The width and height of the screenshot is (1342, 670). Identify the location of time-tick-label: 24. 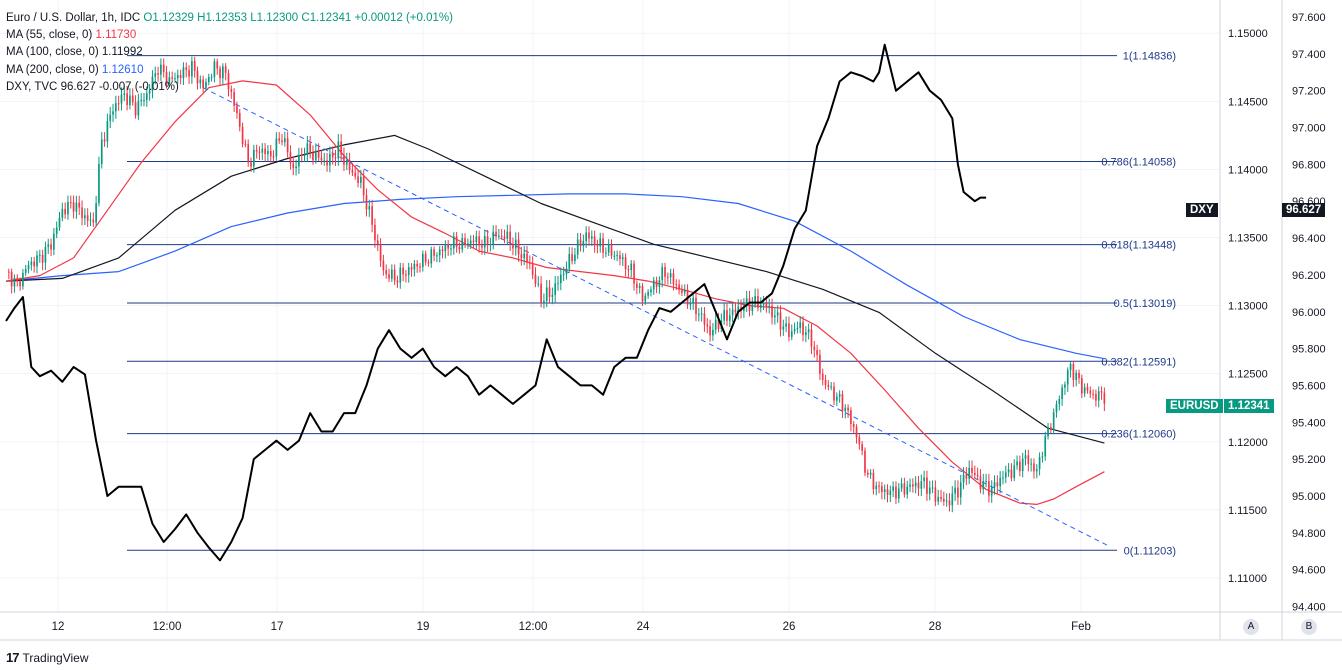
(643, 627).